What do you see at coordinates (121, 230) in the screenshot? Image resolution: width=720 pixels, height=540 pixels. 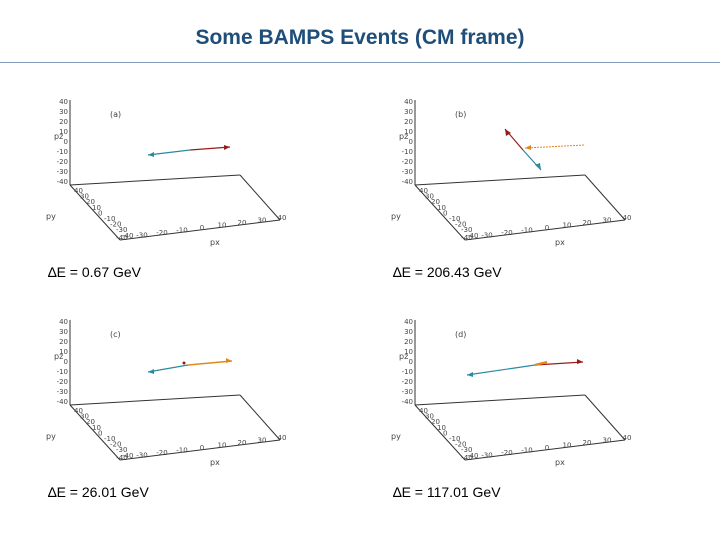 I see `py-tick-label: -30` at bounding box center [121, 230].